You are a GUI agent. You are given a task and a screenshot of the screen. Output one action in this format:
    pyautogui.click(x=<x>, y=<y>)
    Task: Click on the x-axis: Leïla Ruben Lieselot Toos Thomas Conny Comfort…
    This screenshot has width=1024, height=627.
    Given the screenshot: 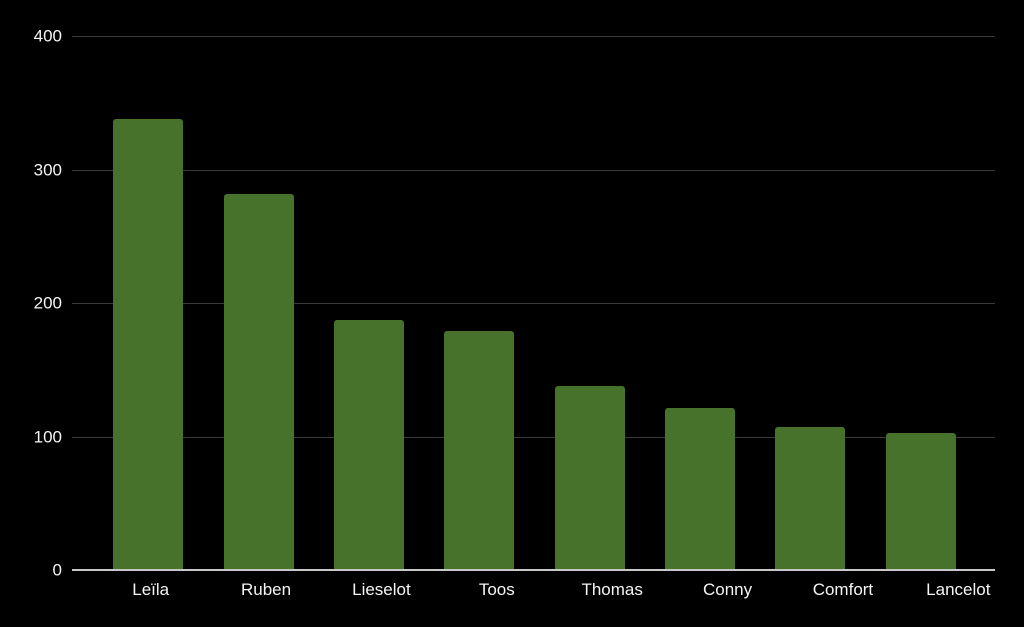 What is the action you would take?
    pyautogui.click(x=548, y=590)
    